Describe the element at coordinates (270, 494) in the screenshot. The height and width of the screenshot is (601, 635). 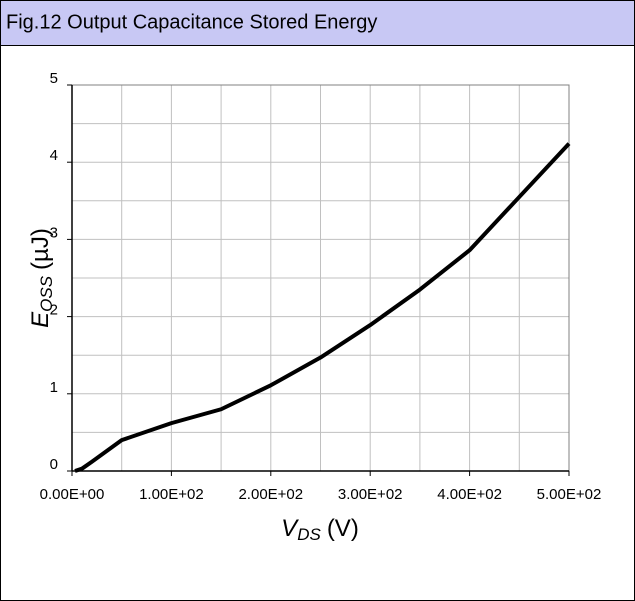
I see `x-tick-label: 2.00E+02` at that location.